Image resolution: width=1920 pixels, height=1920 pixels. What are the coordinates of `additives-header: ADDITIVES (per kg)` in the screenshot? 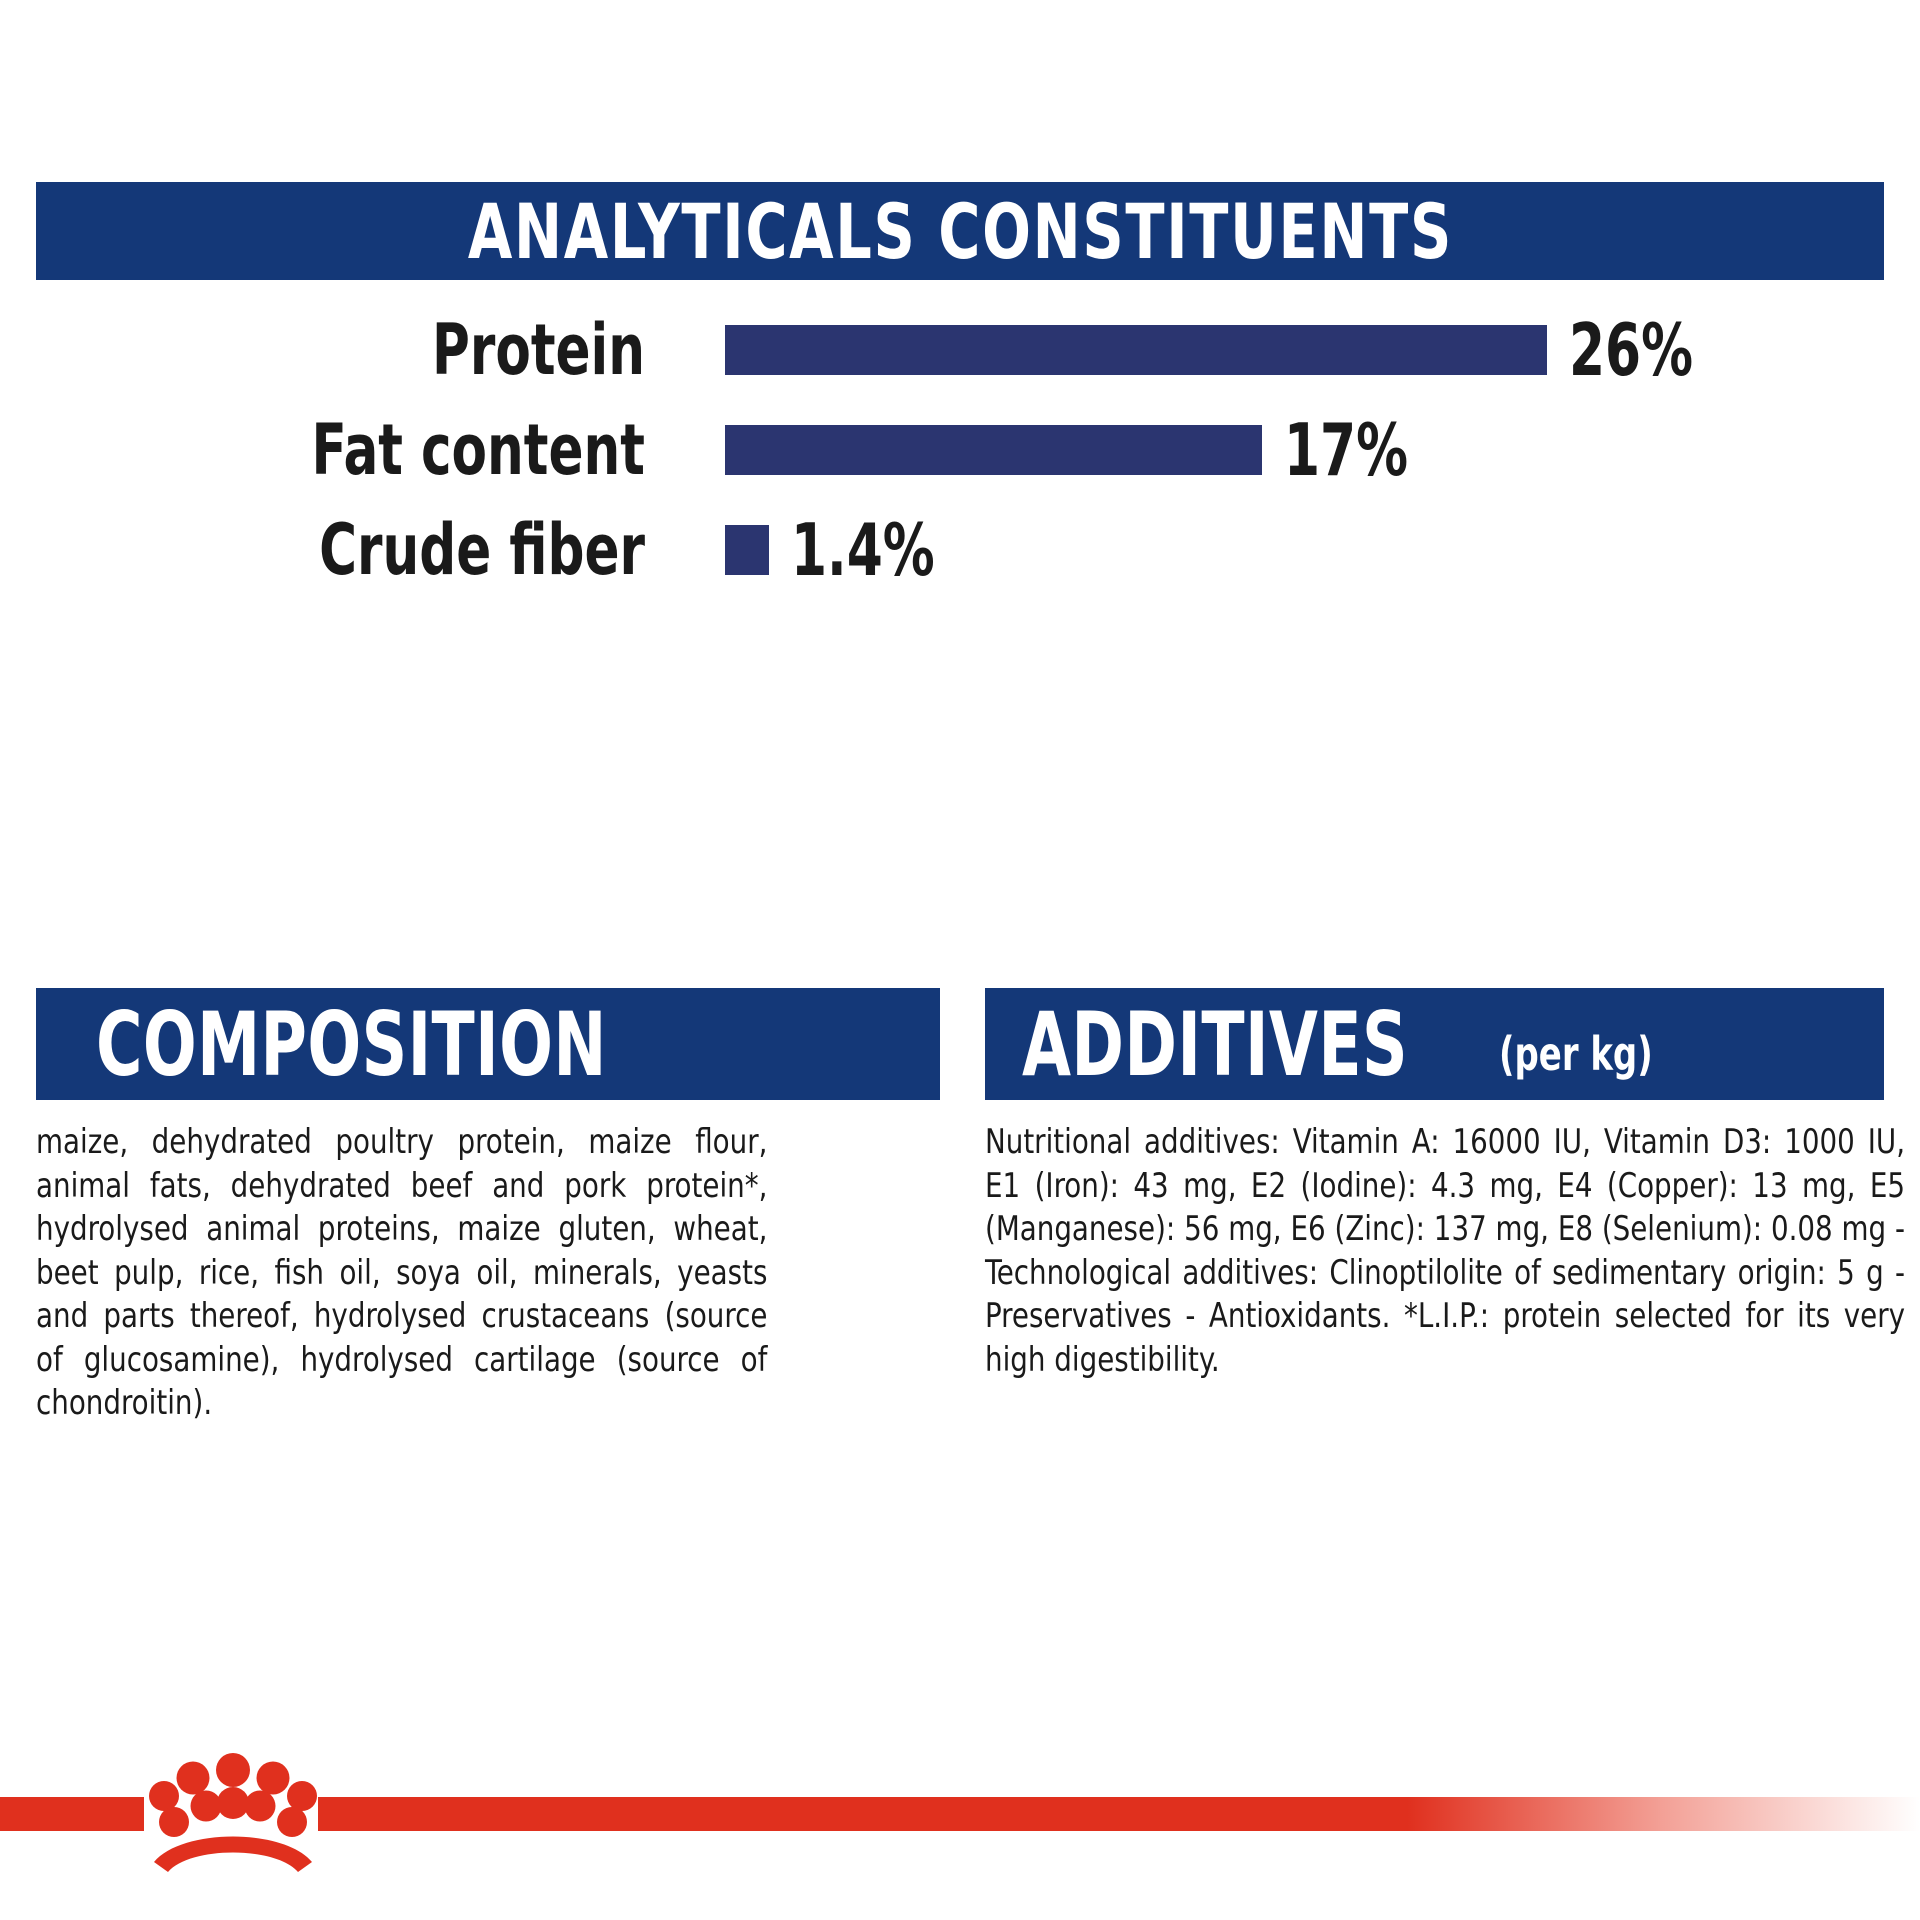 It's located at (1434, 1044).